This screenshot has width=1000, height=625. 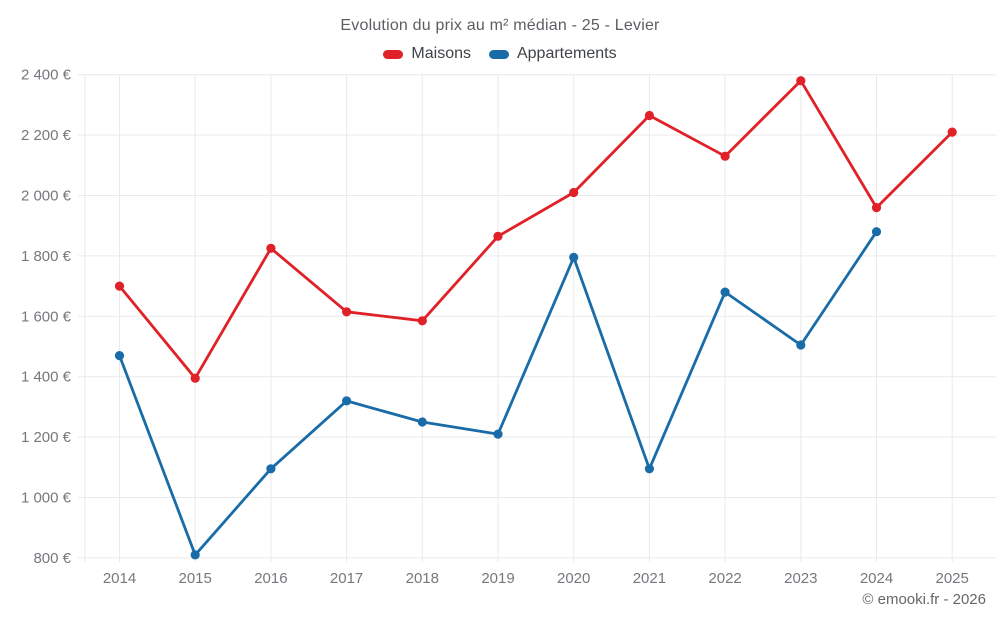 What do you see at coordinates (724, 578) in the screenshot?
I see `x-tick-label: 2022` at bounding box center [724, 578].